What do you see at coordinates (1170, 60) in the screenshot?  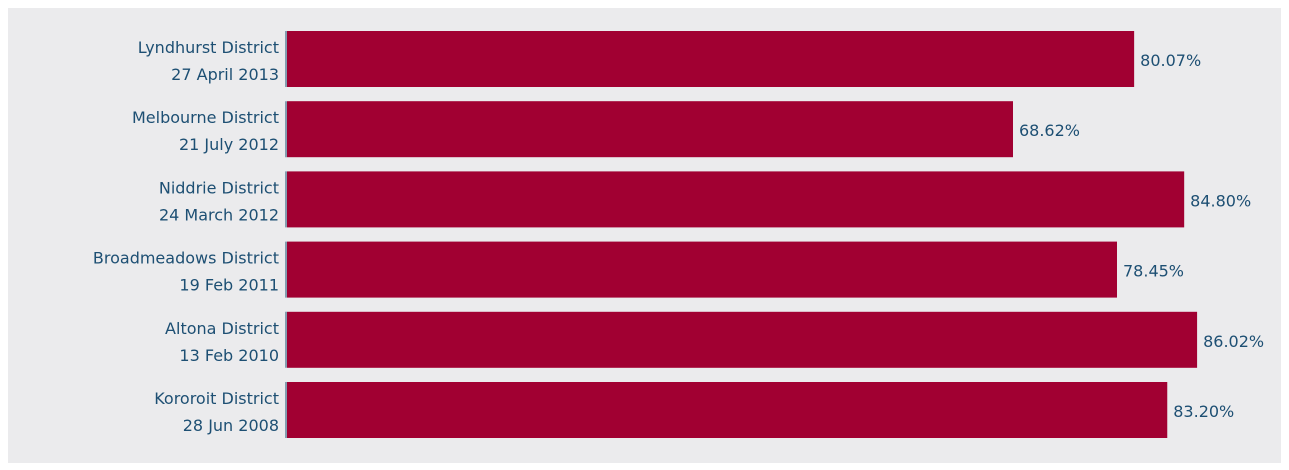 I see `value-label-0: 80.07%` at bounding box center [1170, 60].